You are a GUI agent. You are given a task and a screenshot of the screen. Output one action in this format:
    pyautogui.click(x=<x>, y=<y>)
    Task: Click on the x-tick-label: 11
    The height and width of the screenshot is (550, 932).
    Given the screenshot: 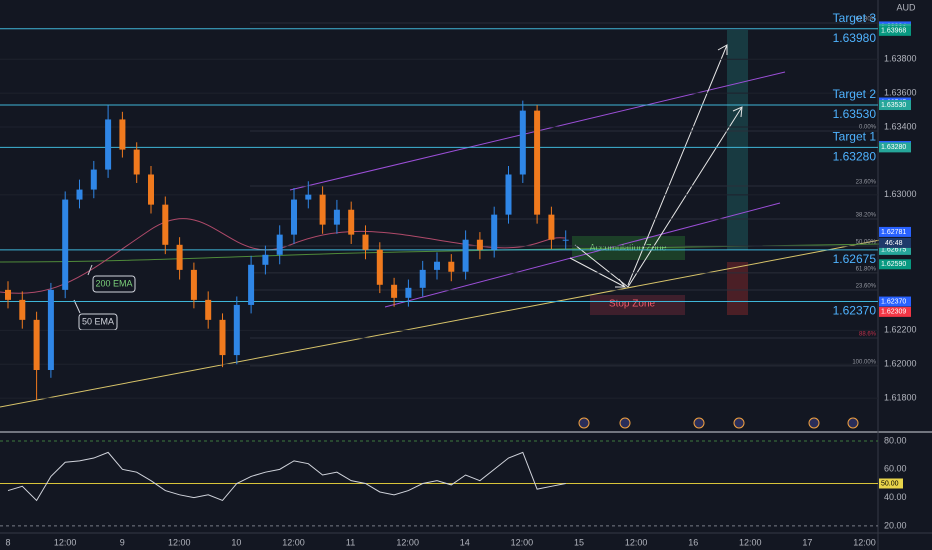 What is the action you would take?
    pyautogui.click(x=350, y=542)
    